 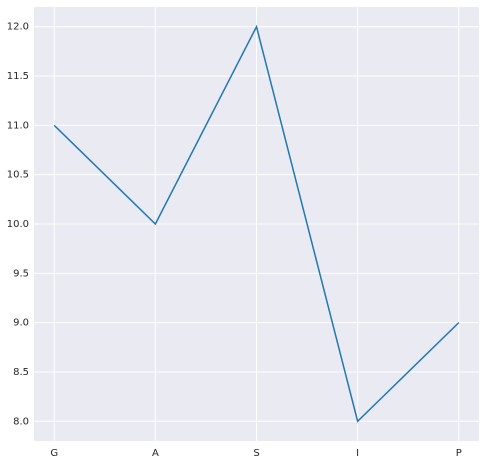 What do you see at coordinates (18, 224) in the screenshot?
I see `y-tick-label: 10.0` at bounding box center [18, 224].